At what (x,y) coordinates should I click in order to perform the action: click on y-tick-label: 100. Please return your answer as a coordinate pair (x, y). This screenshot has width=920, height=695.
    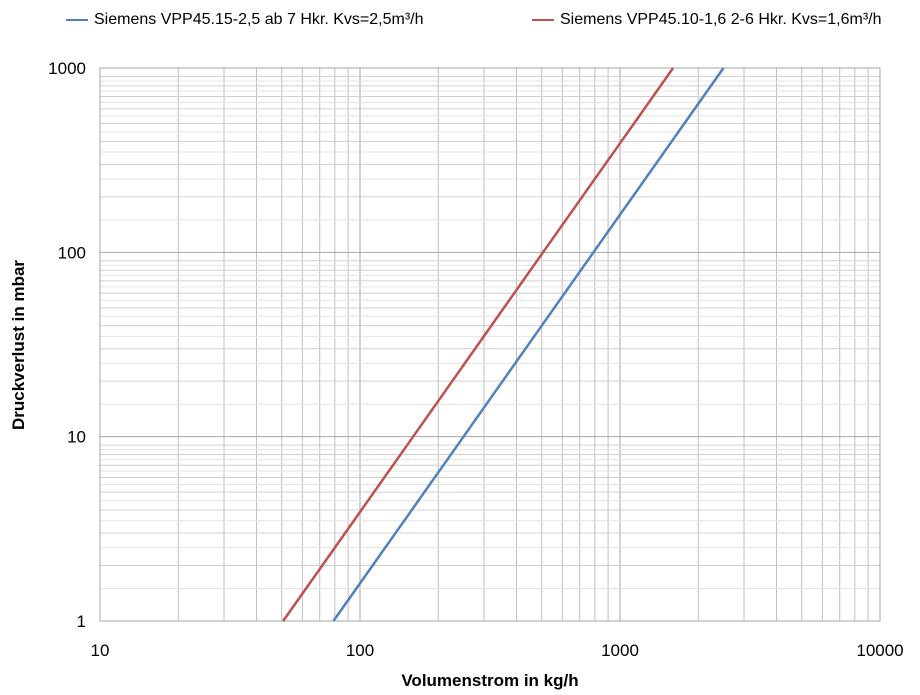
    Looking at the image, I should click on (72, 252).